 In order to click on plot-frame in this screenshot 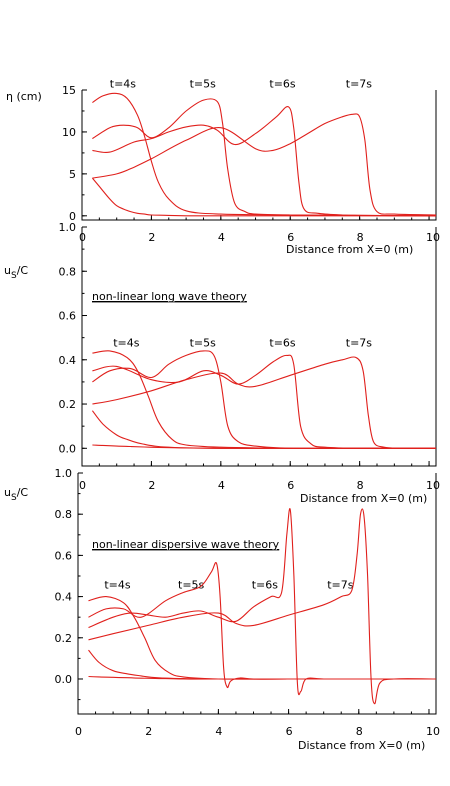, I will do `click(259, 155)`.